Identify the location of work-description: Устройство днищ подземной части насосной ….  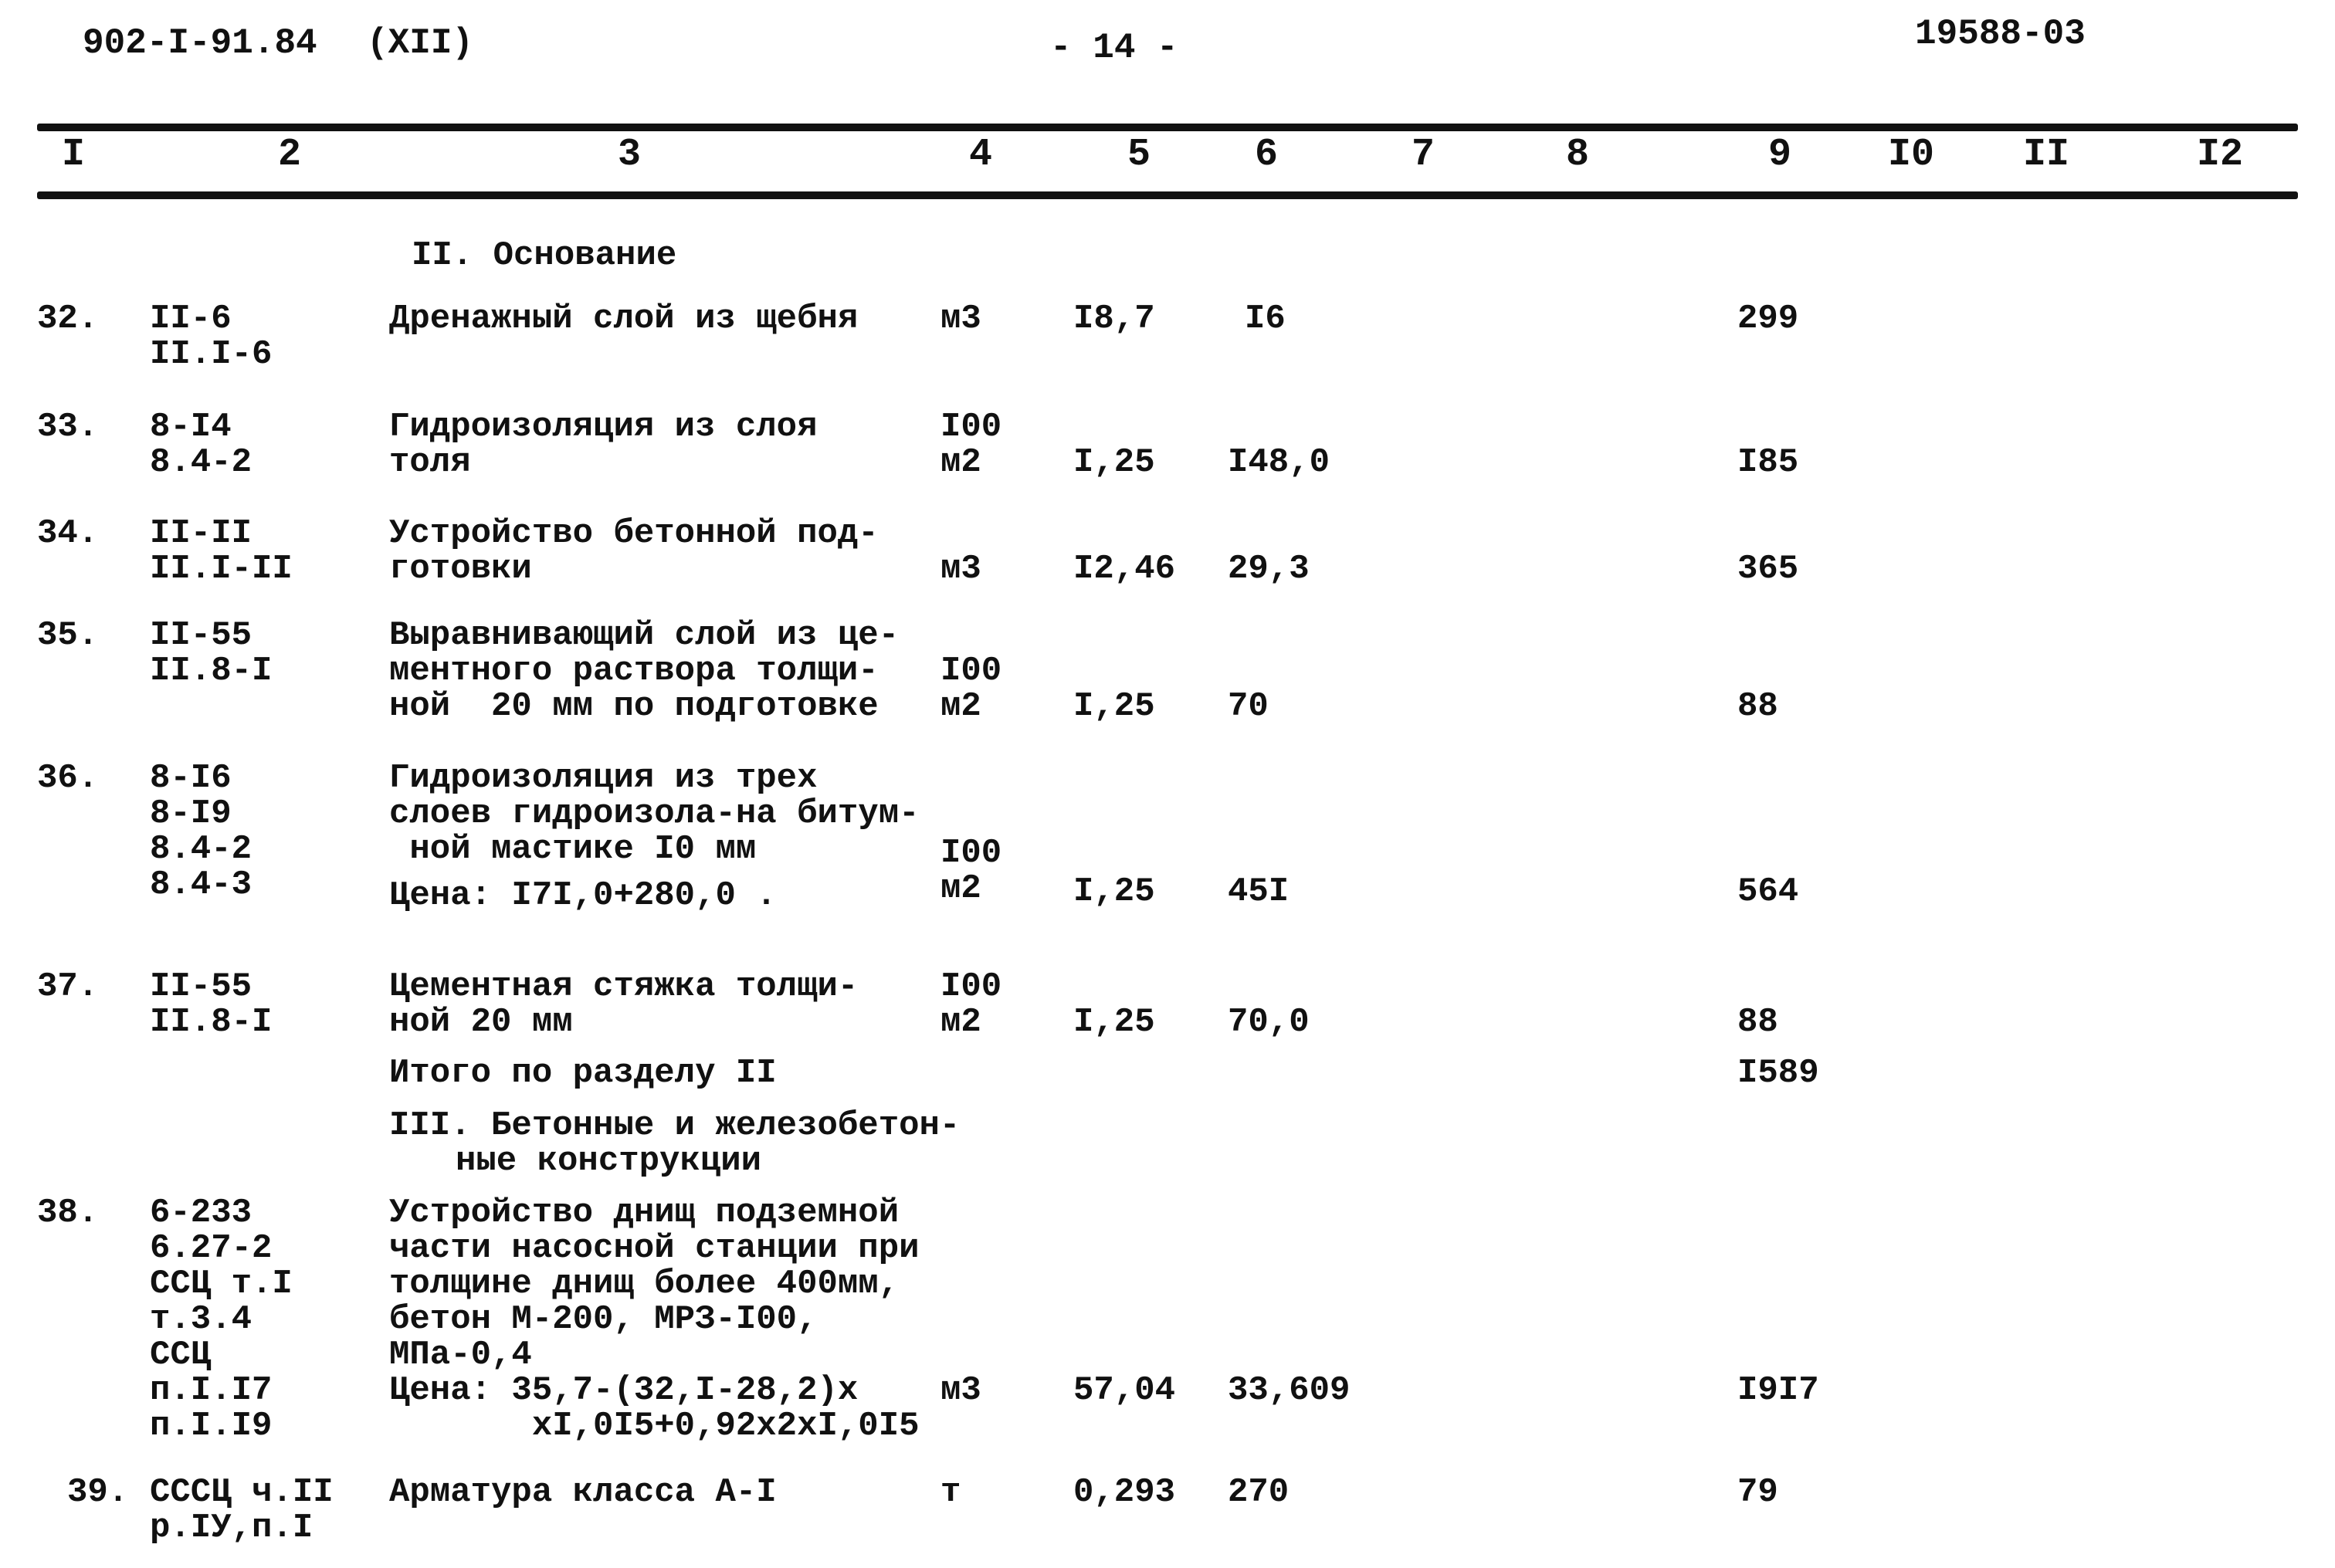
(654, 1319).